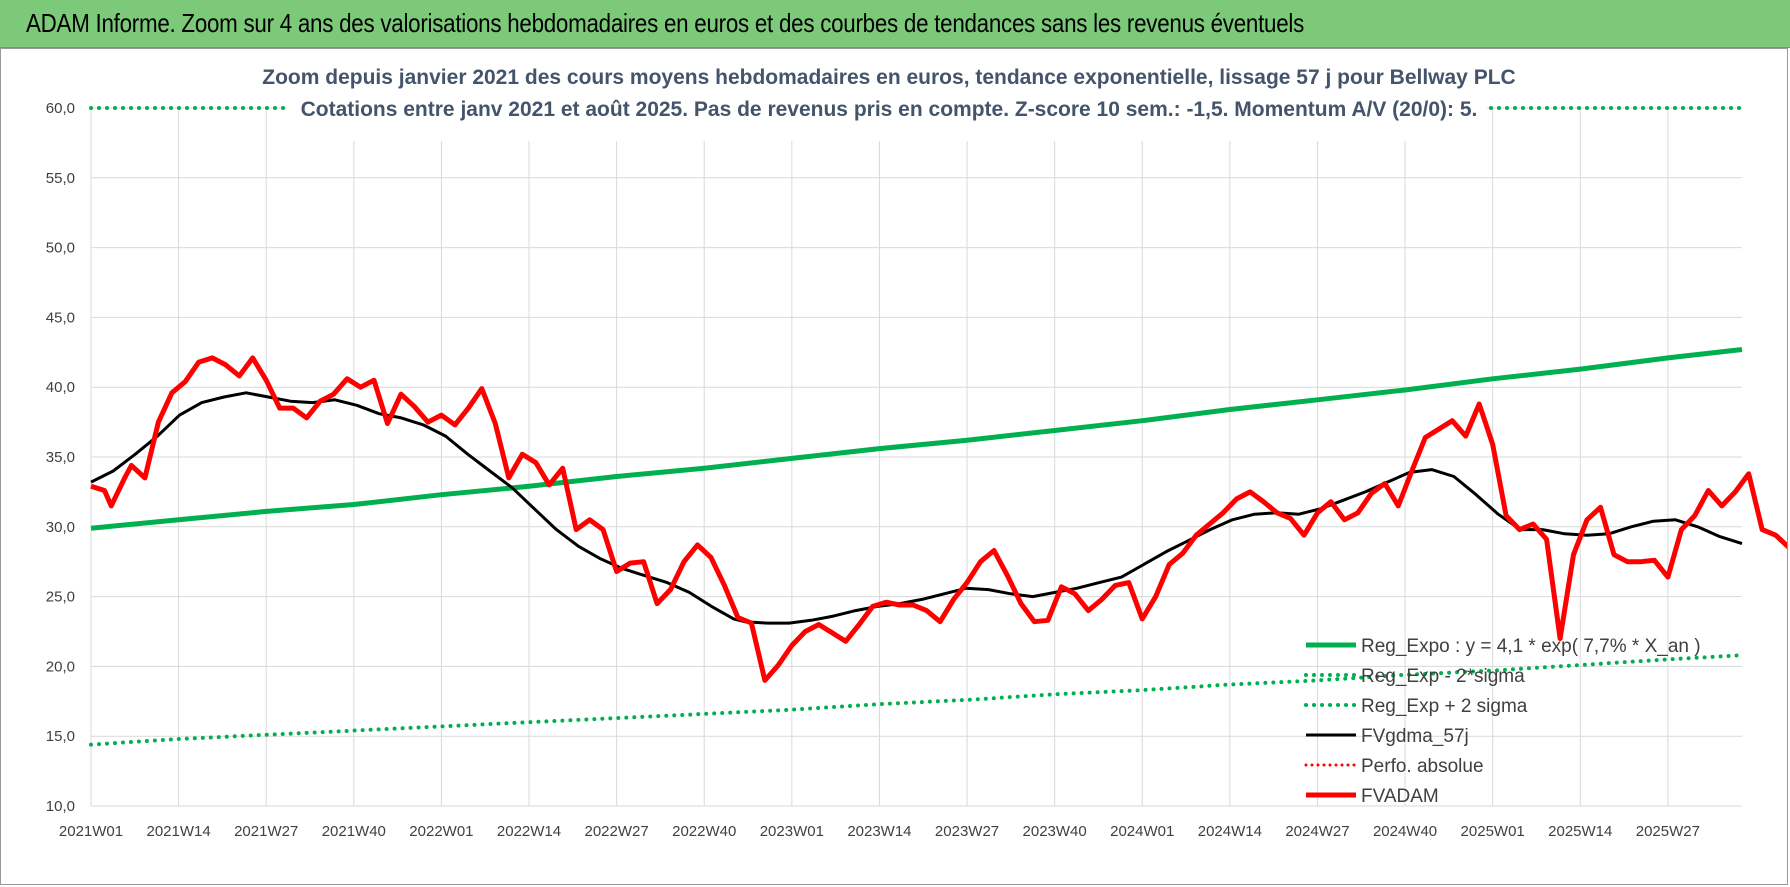  Describe the element at coordinates (916, 700) in the screenshot. I see `series-reg-exp-minus-2sigma` at that location.